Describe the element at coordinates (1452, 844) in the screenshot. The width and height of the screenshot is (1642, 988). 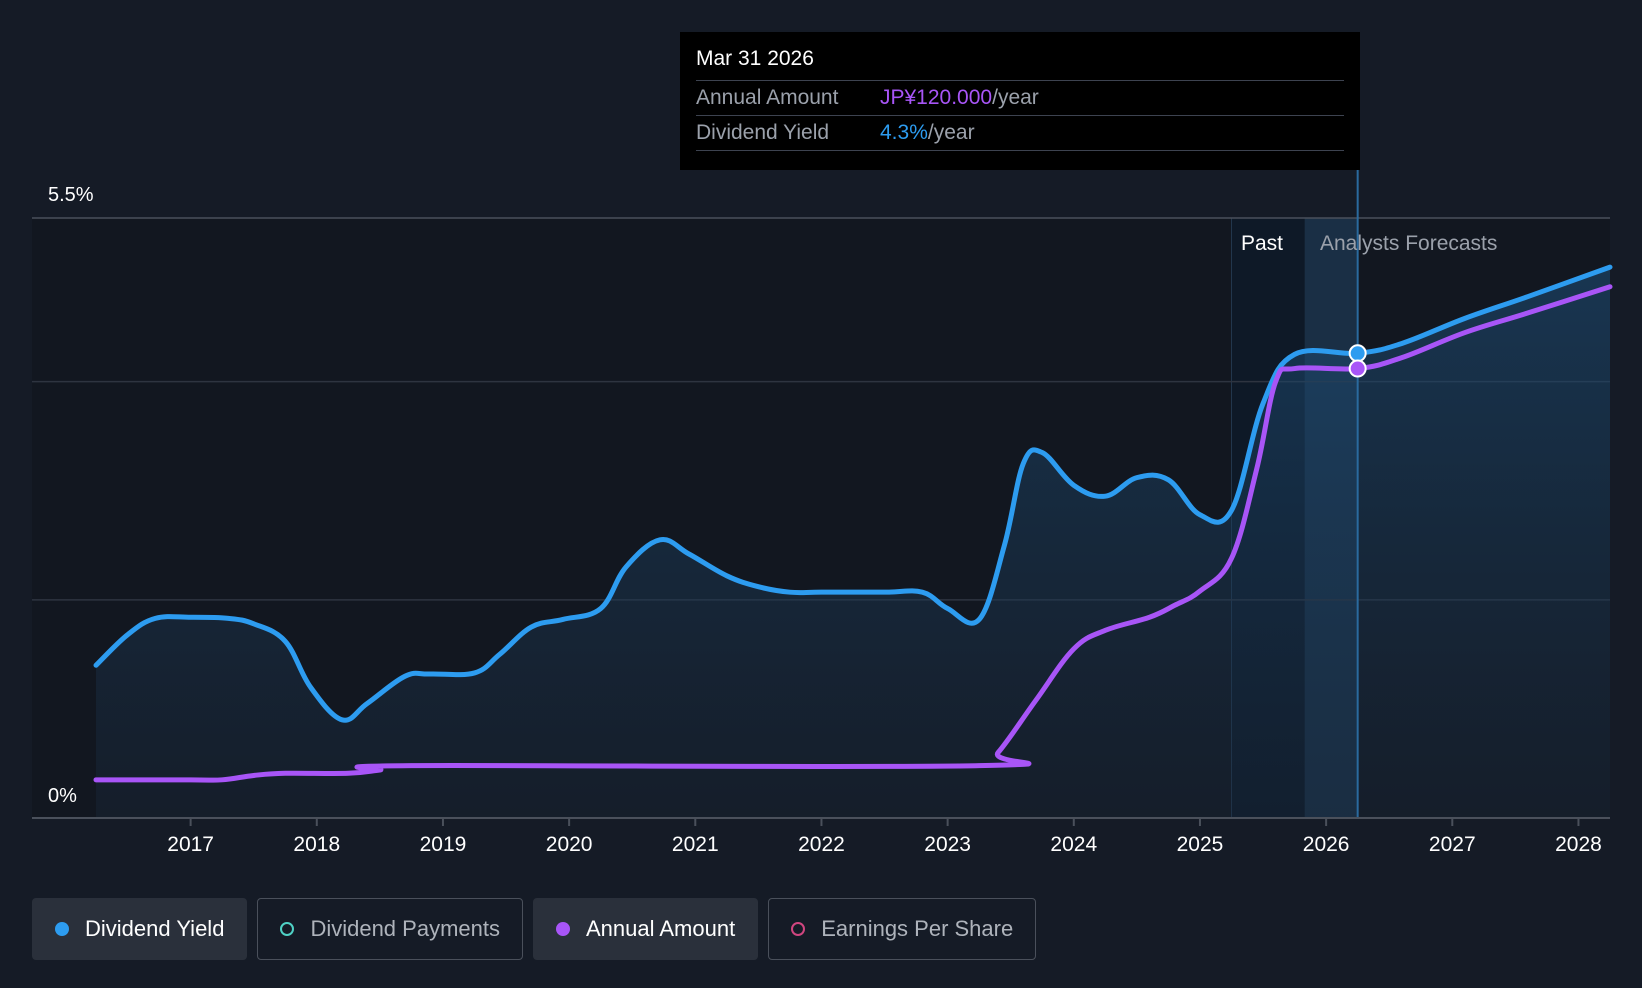
I see `x-tick-label: 2027` at that location.